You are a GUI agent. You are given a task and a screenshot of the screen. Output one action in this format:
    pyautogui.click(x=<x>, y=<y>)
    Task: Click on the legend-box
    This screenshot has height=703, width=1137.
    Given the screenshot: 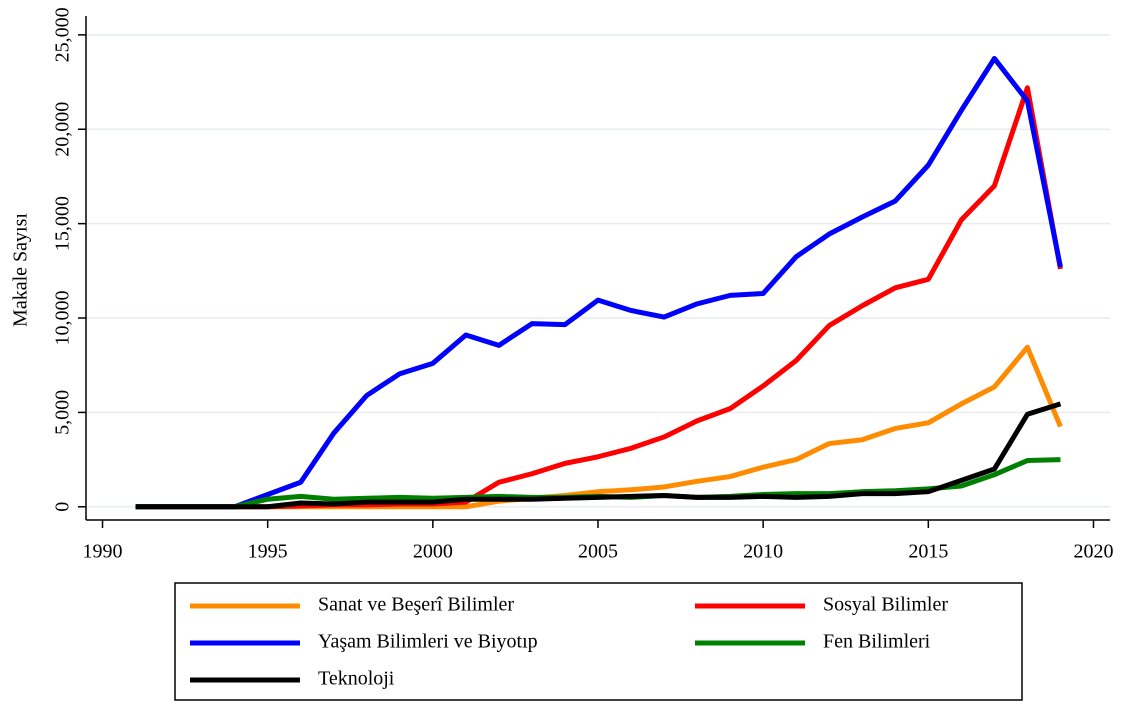 What is the action you would take?
    pyautogui.click(x=598, y=641)
    